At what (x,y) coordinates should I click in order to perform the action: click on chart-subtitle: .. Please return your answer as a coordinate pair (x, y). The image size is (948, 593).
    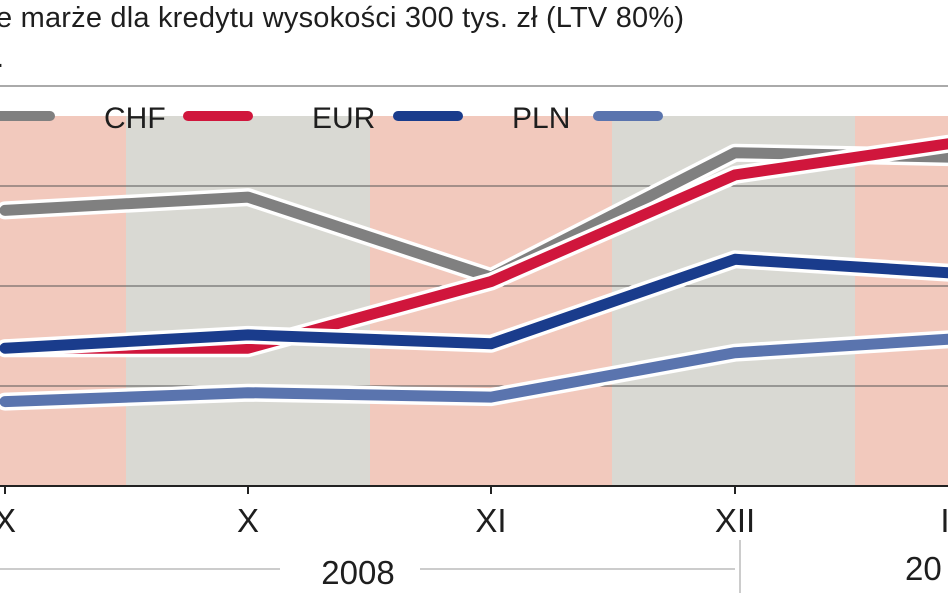
    Looking at the image, I should click on (2, 58).